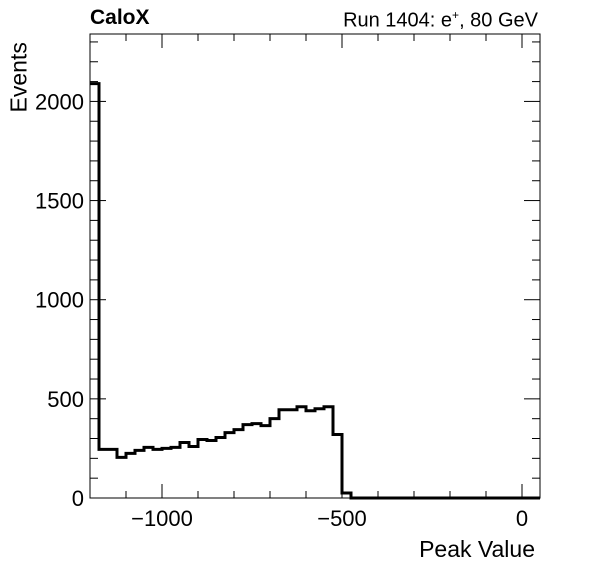 The width and height of the screenshot is (596, 572). I want to click on run-sup: +, so click(456, 15).